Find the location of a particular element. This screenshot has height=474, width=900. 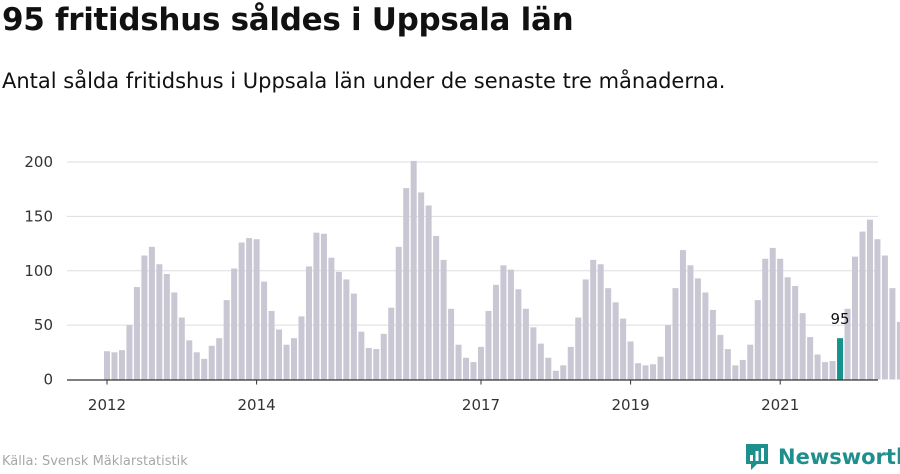

data-label: 95 is located at coordinates (839, 319).